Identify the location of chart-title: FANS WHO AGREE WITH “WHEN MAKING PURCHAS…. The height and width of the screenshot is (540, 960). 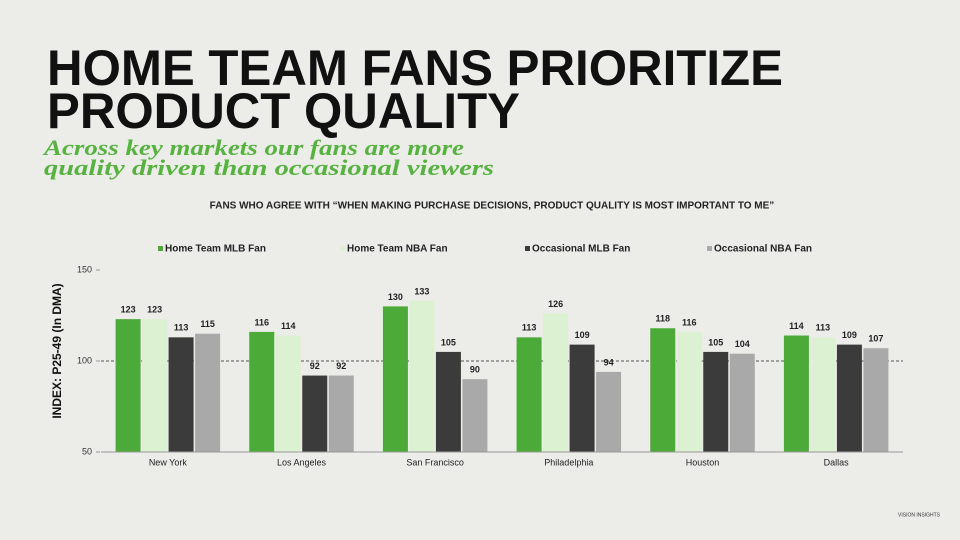
(492, 206).